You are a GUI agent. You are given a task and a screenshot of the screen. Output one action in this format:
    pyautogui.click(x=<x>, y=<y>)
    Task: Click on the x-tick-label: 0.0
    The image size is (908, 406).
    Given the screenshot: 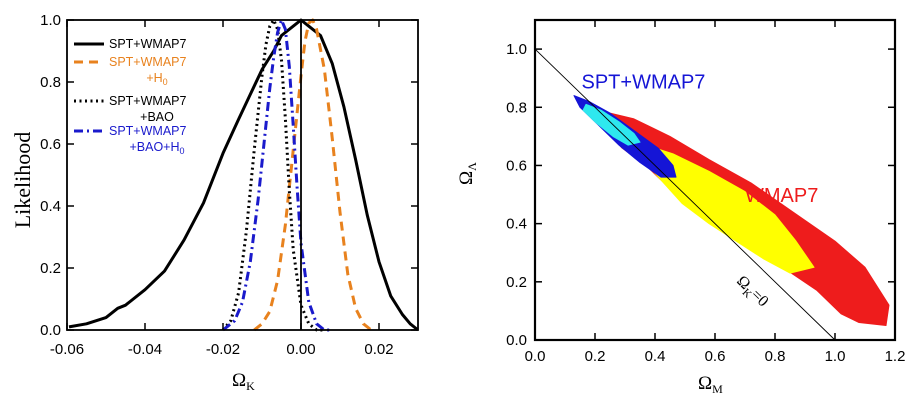 What is the action you would take?
    pyautogui.click(x=535, y=356)
    